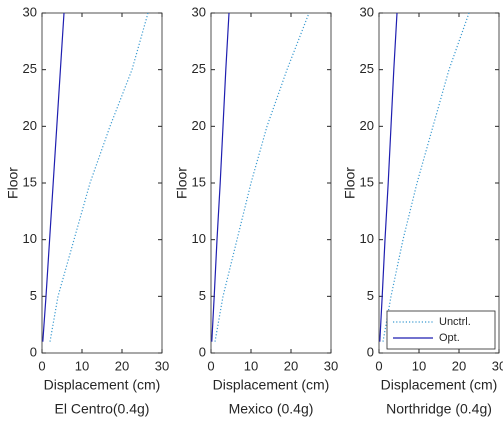 This screenshot has height=427, width=503. Describe the element at coordinates (449, 338) in the screenshot. I see `legend-label: Opt.` at that location.